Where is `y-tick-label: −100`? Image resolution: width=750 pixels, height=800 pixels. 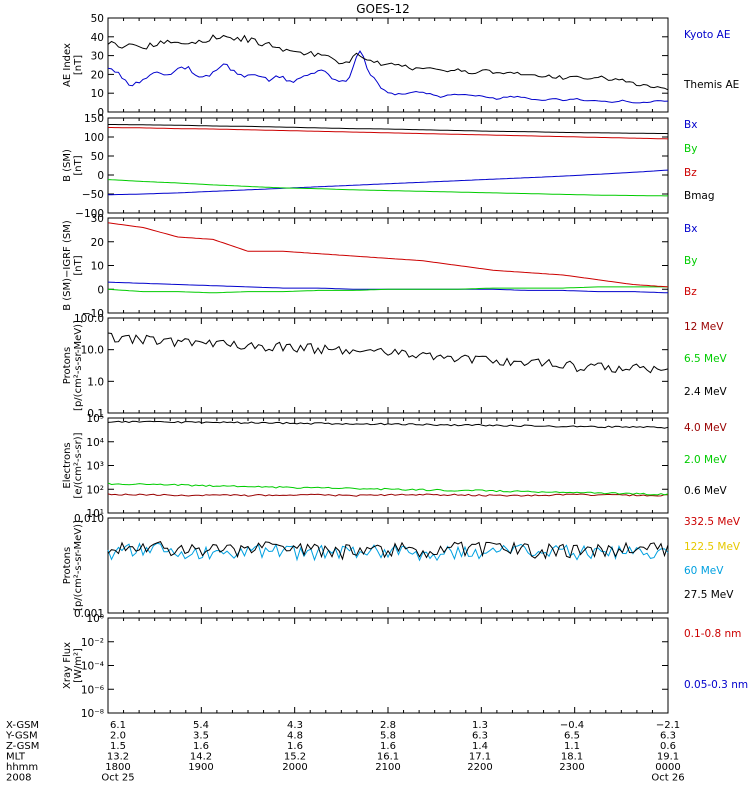
y-tick-label: −100 is located at coordinates (89, 214).